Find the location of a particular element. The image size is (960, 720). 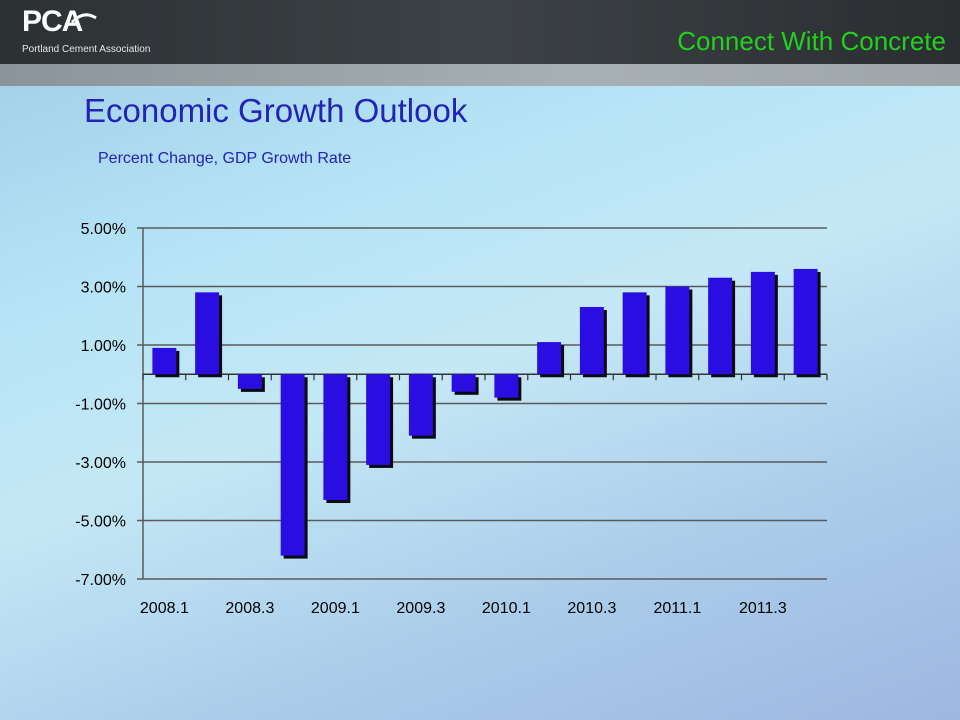

y-tick-label: -7.00% is located at coordinates (100, 580).